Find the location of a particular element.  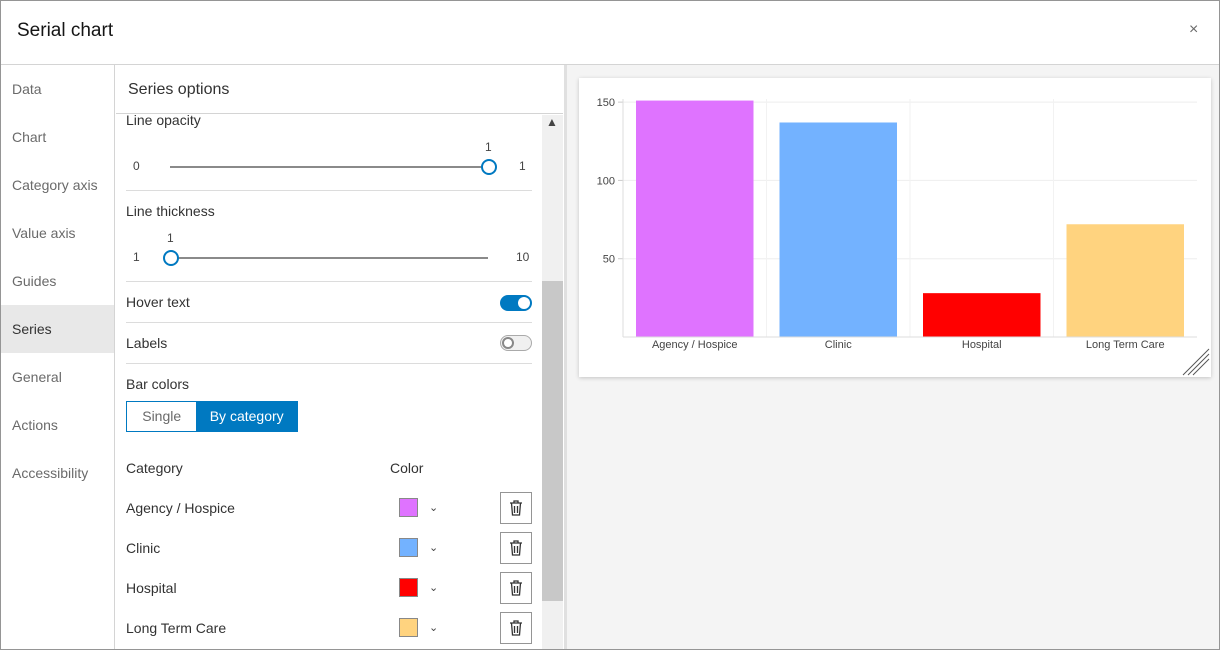

bar-colors-single: Single is located at coordinates (162, 416).